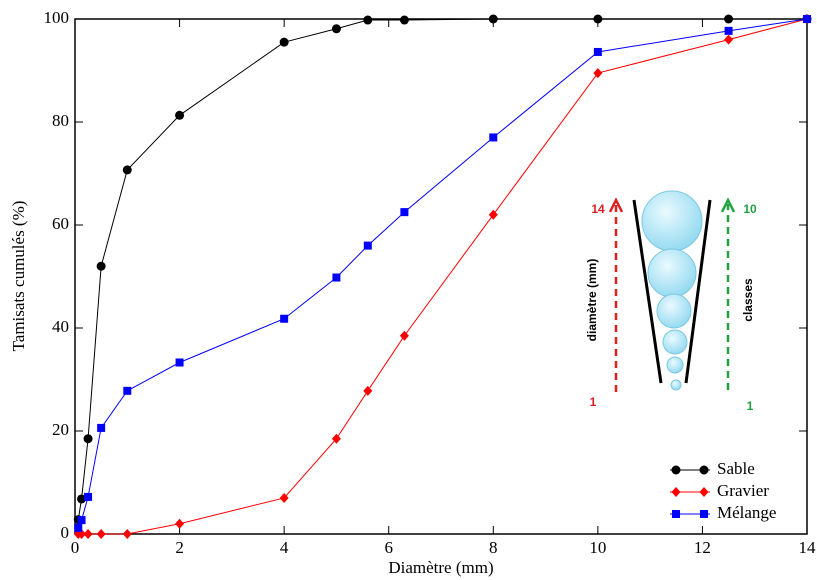 This screenshot has width=817, height=580. What do you see at coordinates (60, 223) in the screenshot?
I see `y-tick-label: 60` at bounding box center [60, 223].